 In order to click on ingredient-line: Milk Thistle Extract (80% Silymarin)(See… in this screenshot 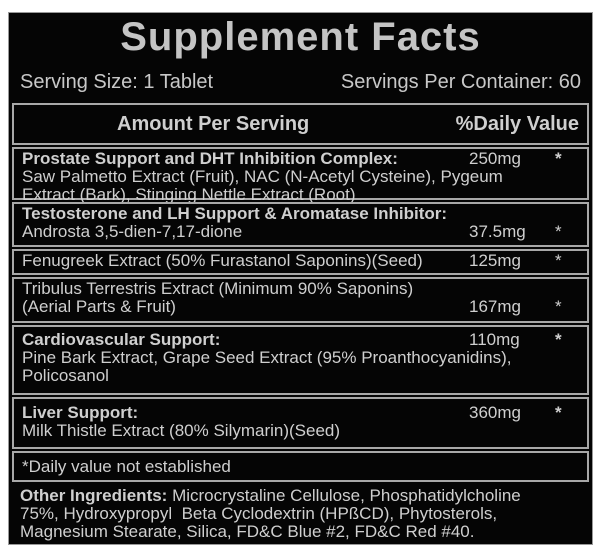, I will do `click(181, 430)`.